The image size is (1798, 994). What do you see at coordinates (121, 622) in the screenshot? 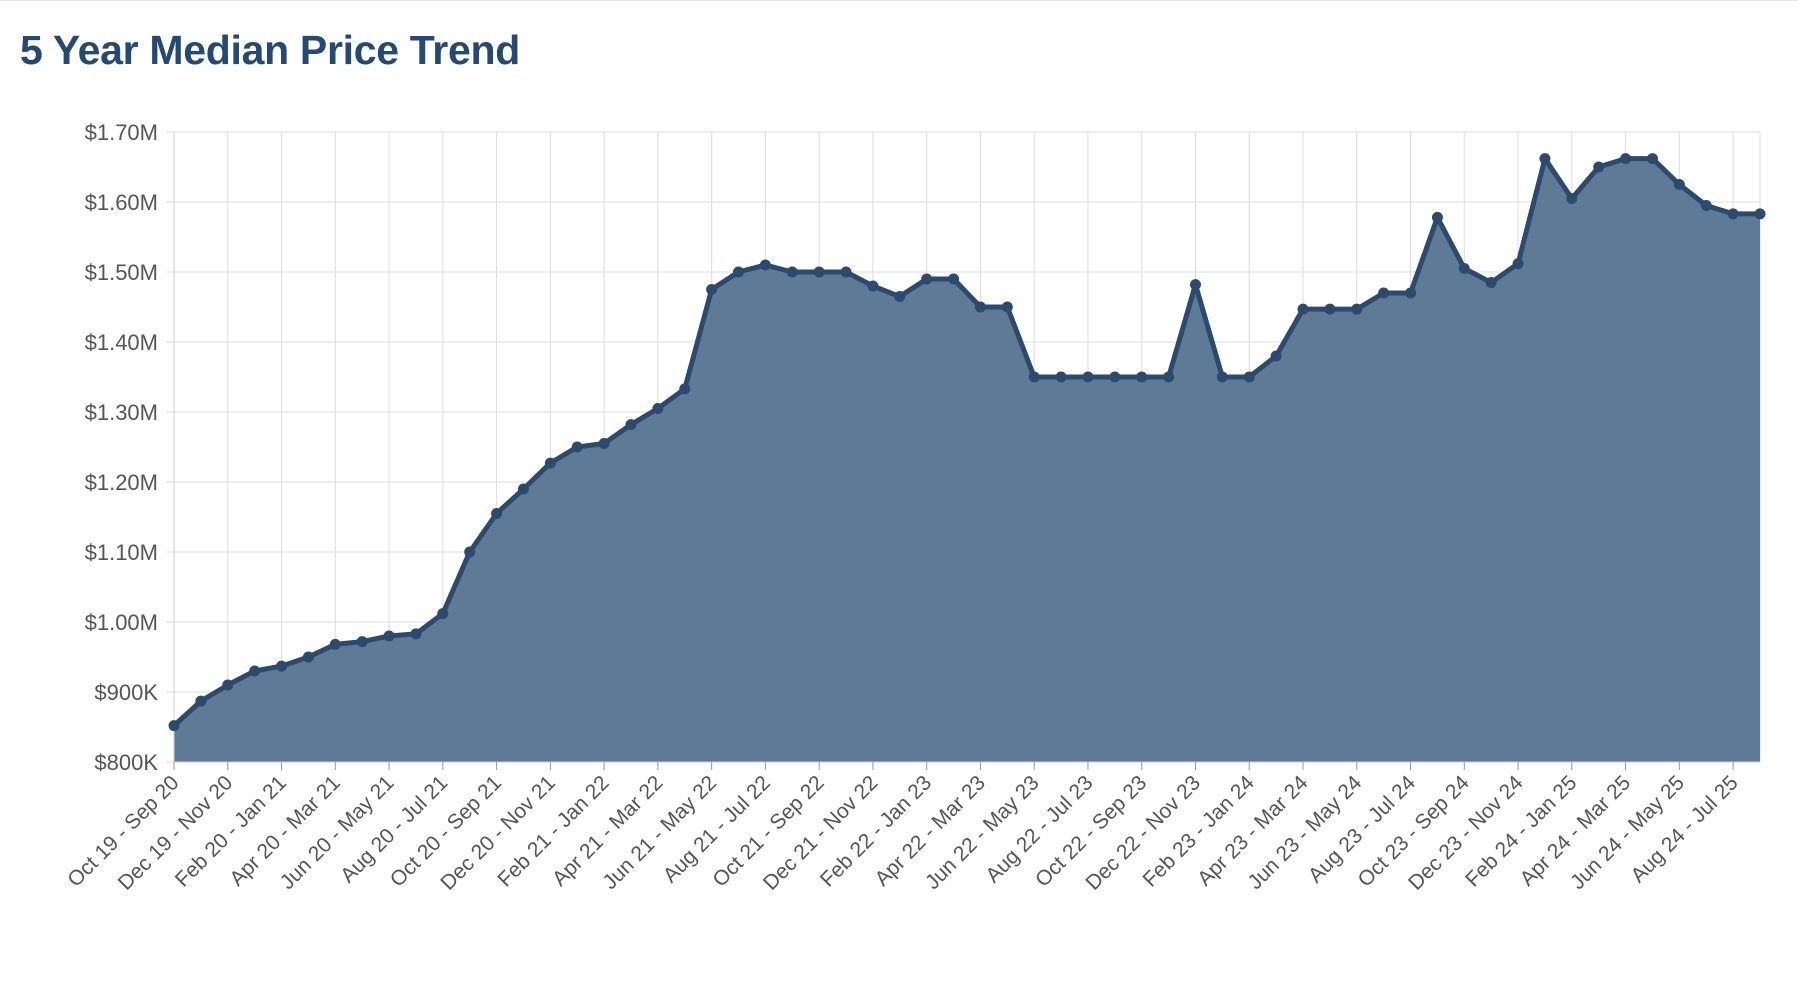
I see `y-tick-label: $1.00M` at bounding box center [121, 622].